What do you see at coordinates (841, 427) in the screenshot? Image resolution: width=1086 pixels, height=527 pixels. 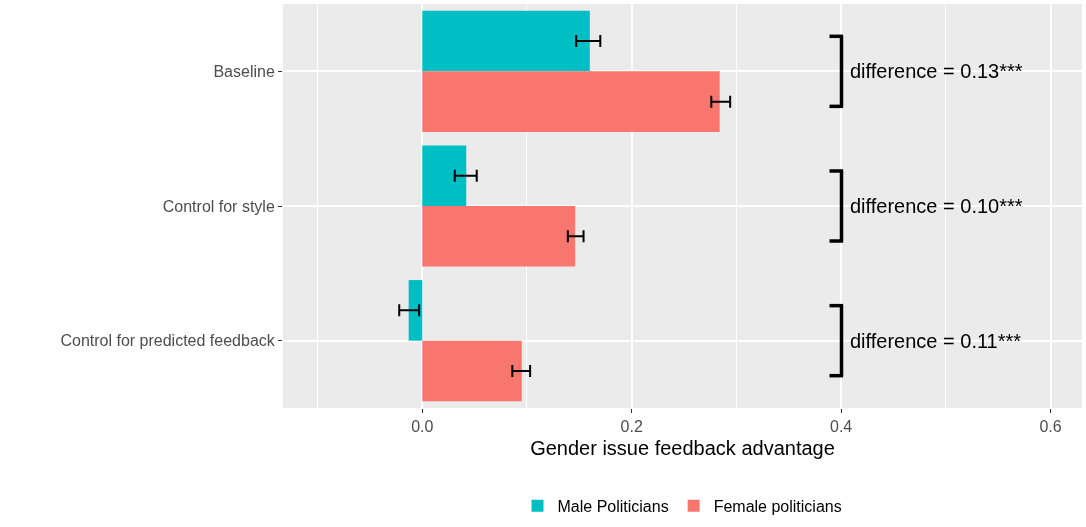 I see `x-tick-label: 0.4` at bounding box center [841, 427].